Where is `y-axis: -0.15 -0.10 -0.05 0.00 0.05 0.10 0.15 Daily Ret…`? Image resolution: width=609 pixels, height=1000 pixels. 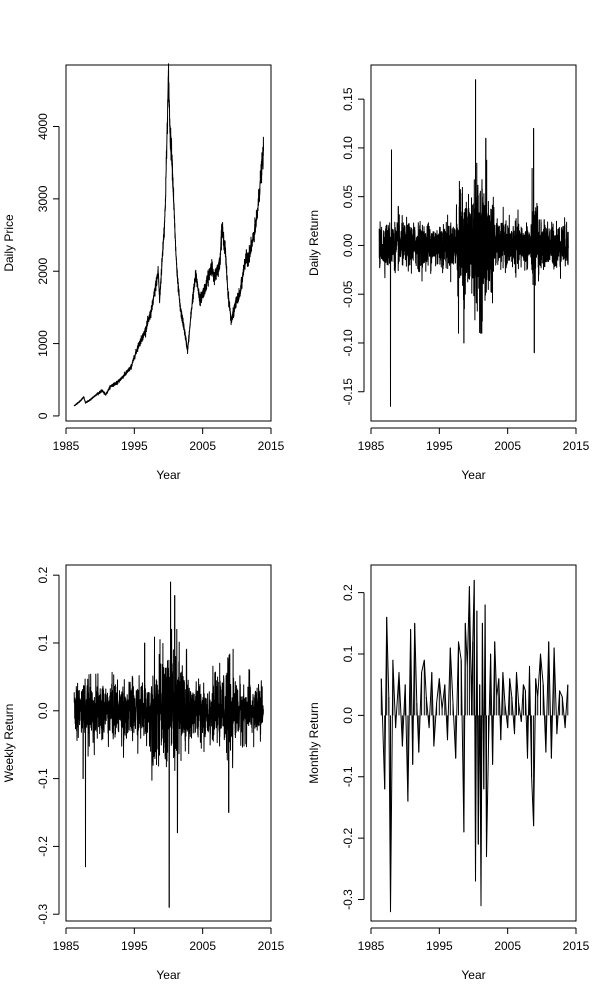
y-axis: -0.15 -0.10 -0.05 0.00 0.05 0.10 0.15 Daily Ret… is located at coordinates (336, 246).